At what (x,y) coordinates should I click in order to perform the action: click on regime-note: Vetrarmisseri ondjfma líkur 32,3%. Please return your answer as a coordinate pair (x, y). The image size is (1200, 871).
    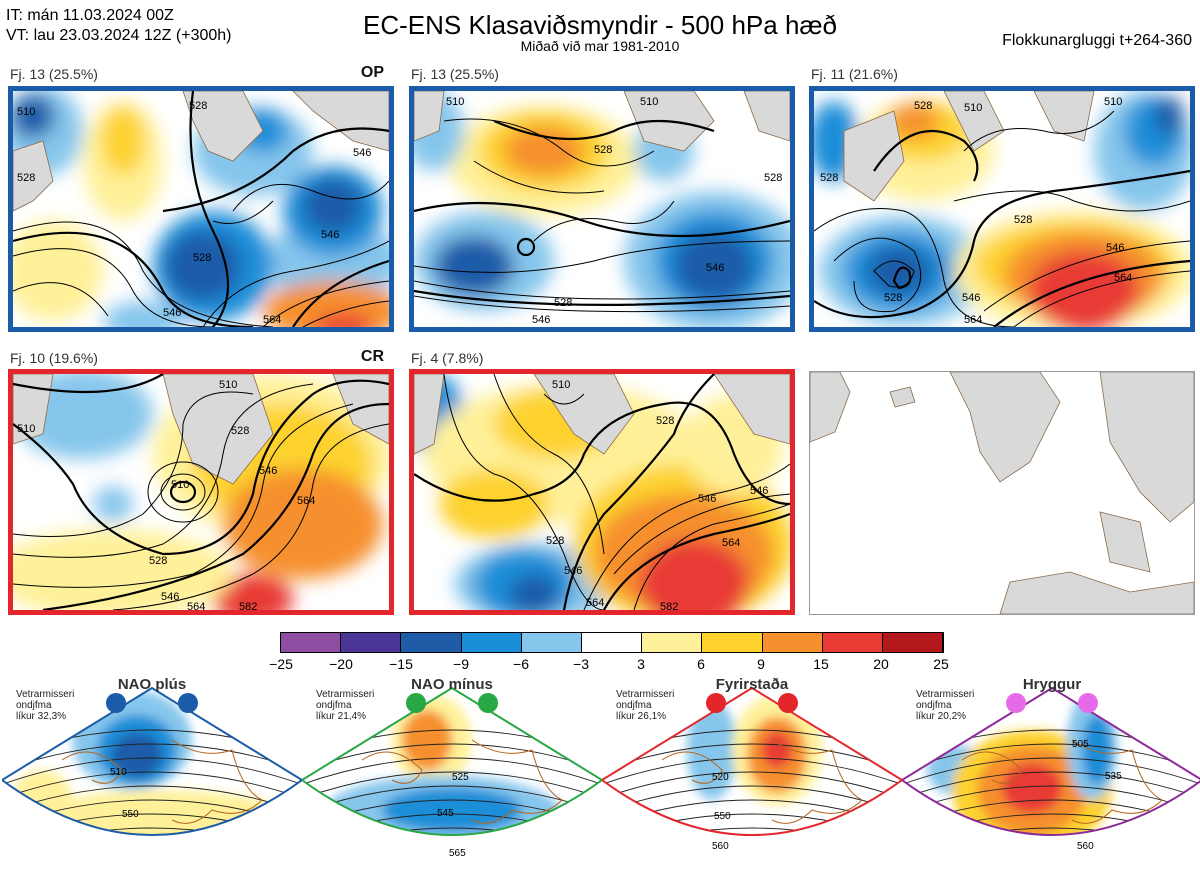
    Looking at the image, I should click on (45, 705).